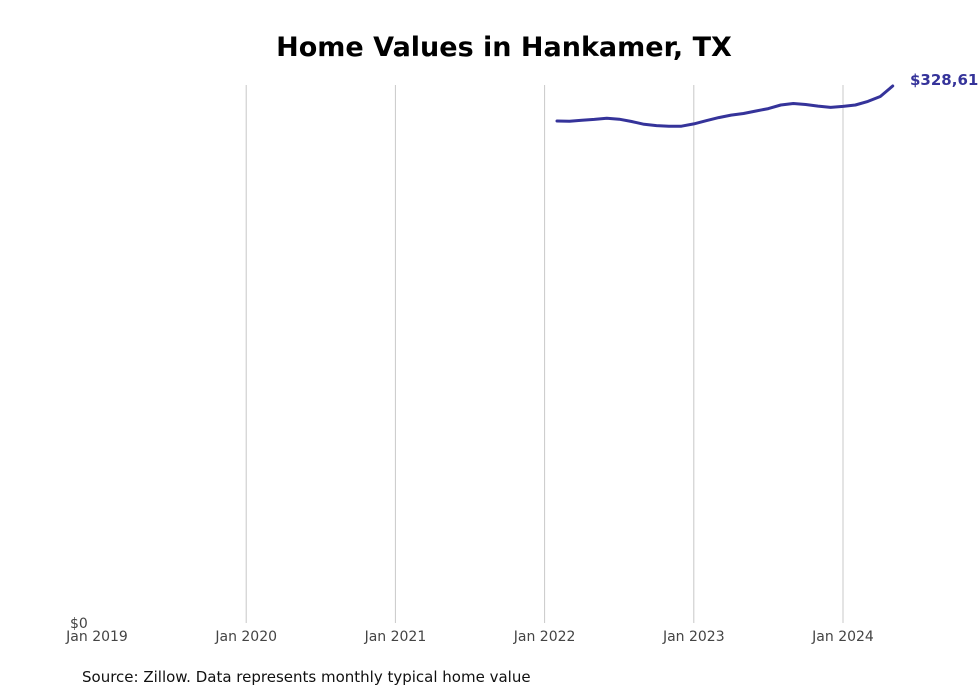 Image resolution: width=980 pixels, height=699 pixels. I want to click on x-tick-label: Jan 2023, so click(693, 637).